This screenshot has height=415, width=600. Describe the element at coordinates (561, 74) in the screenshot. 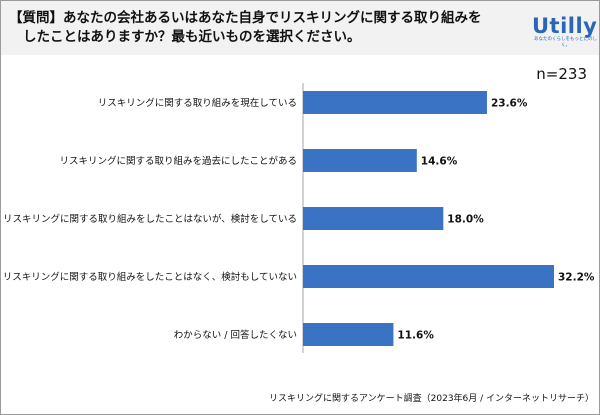

I see `sample-size: n=233` at that location.